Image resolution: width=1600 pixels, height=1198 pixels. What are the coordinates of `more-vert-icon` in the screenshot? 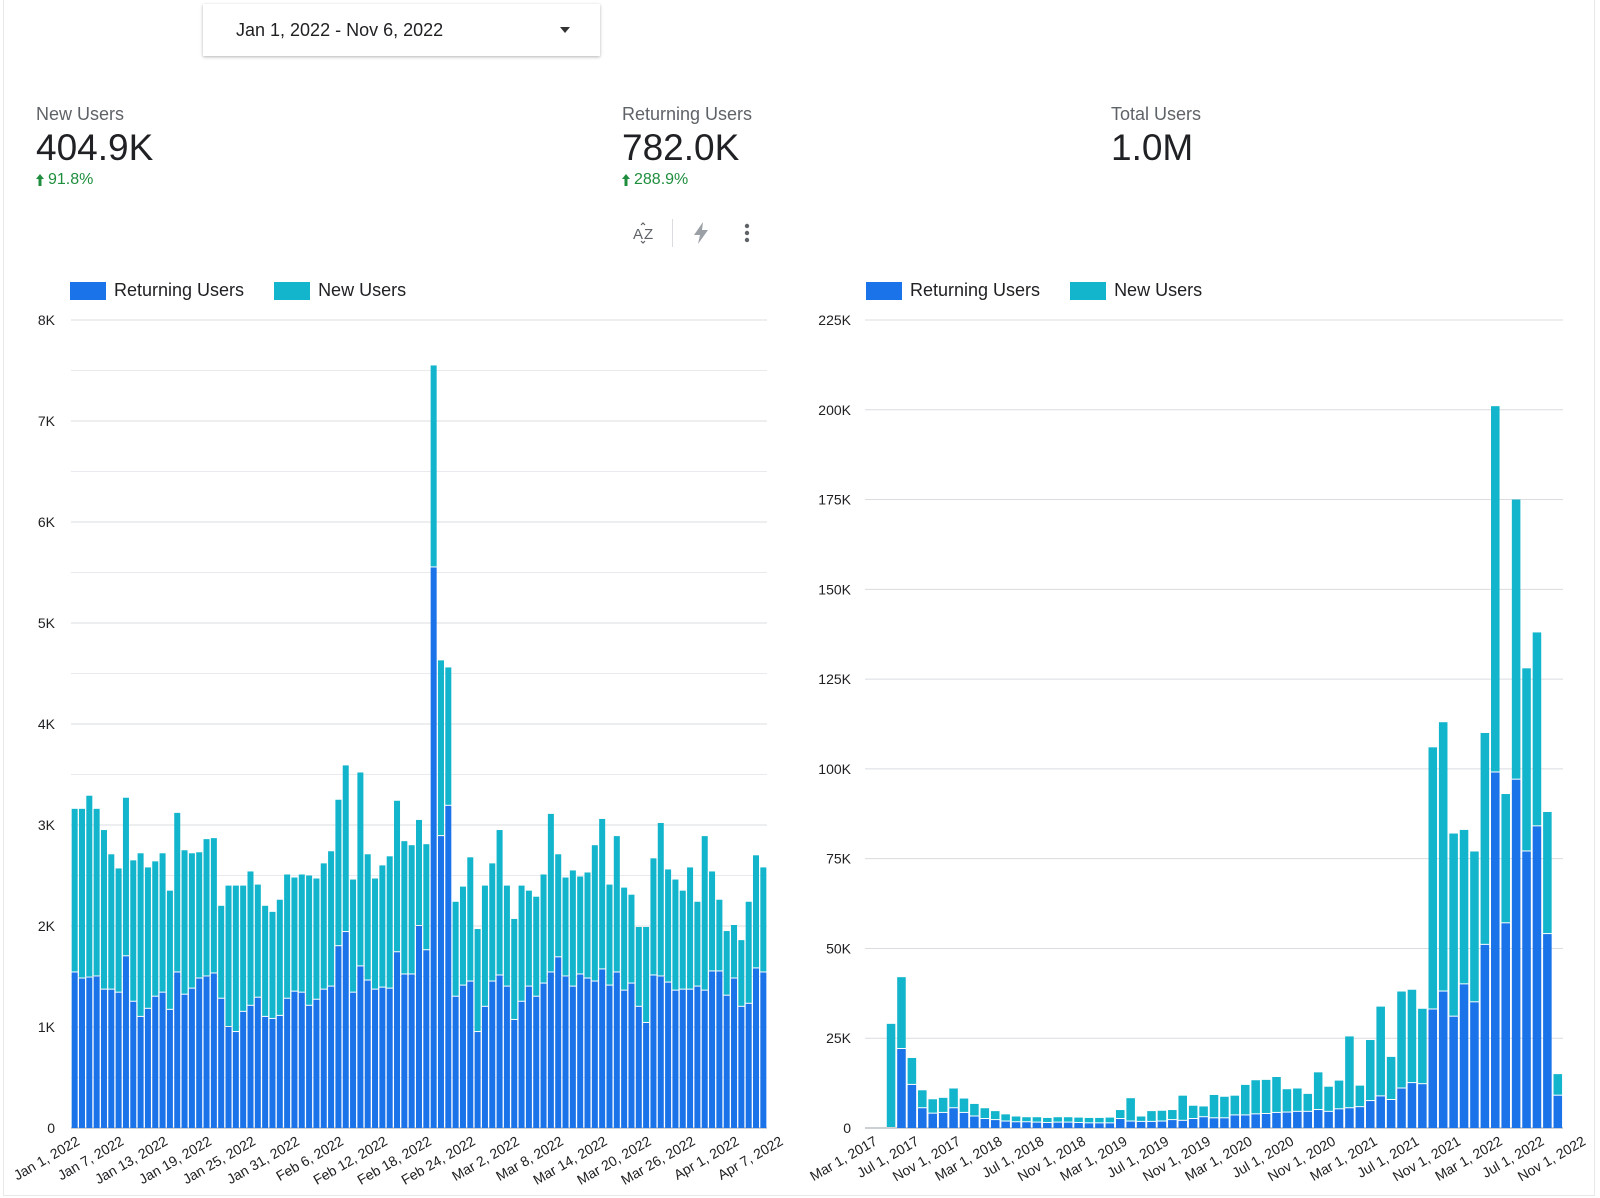 It's located at (747, 233).